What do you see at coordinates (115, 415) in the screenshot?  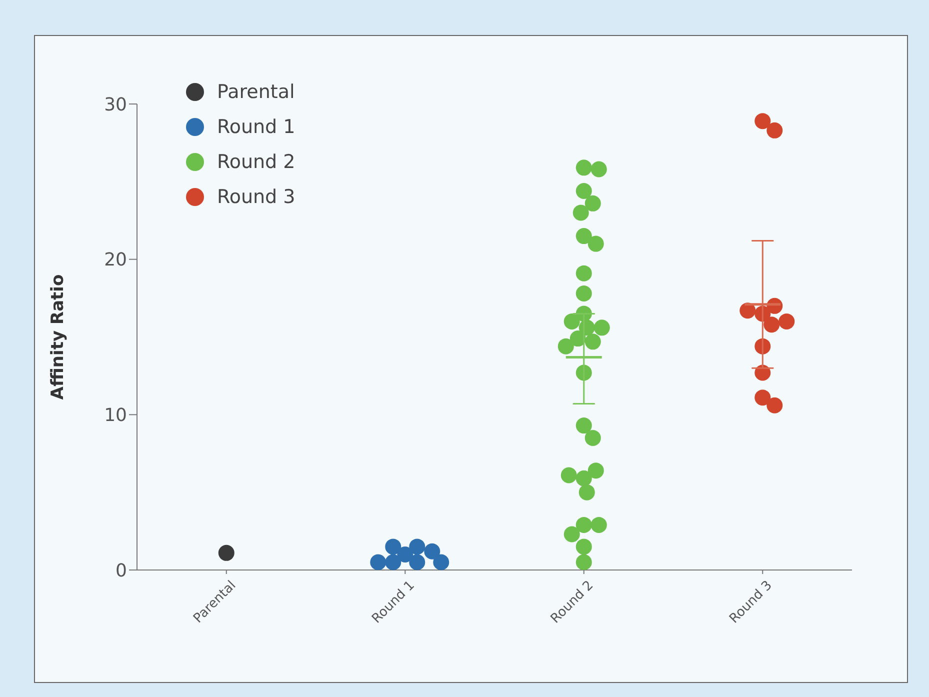 I see `y-tick-label: 10` at bounding box center [115, 415].